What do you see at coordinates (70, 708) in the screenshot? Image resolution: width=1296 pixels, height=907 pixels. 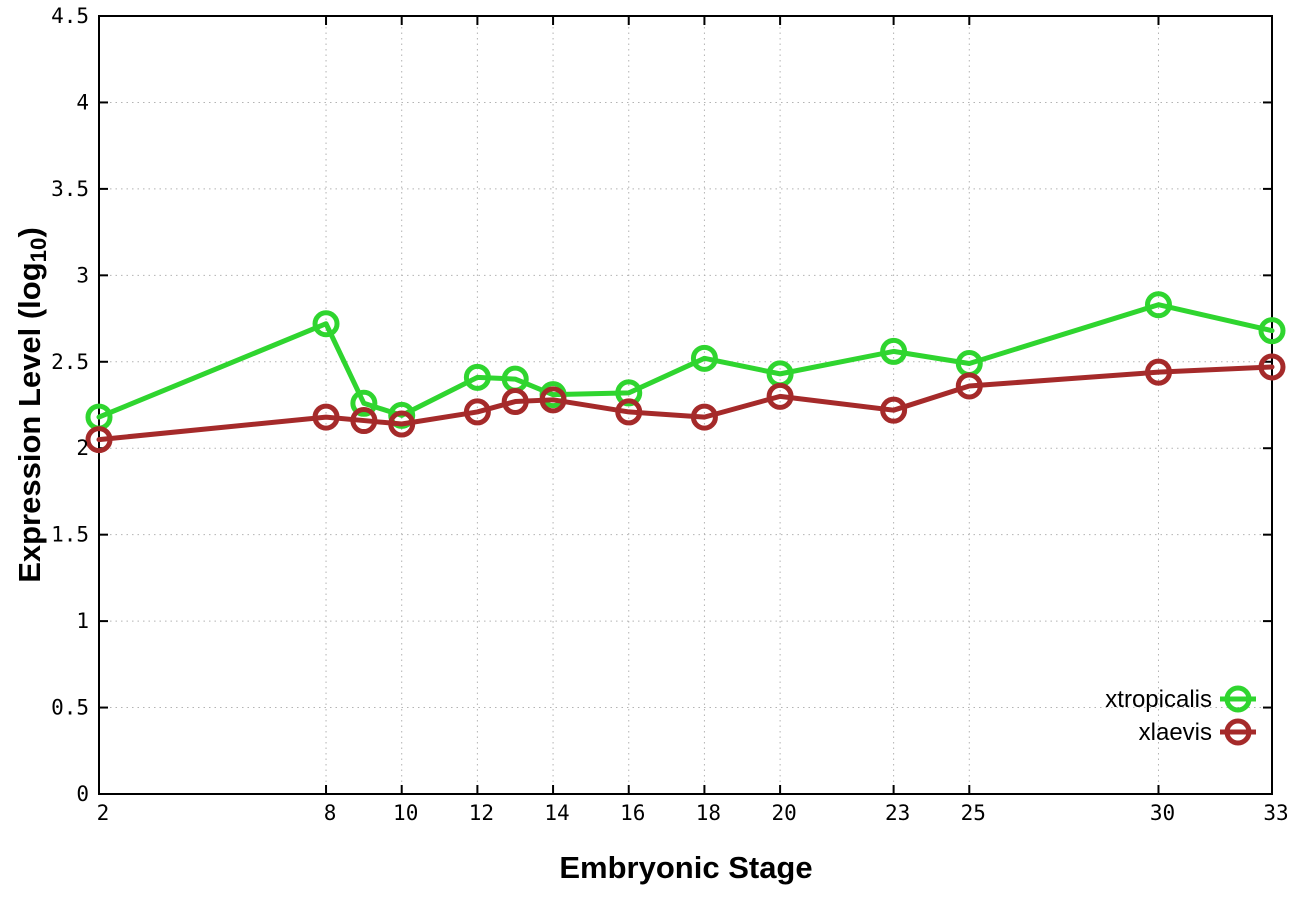 I see `y-tick-label: 0.5` at bounding box center [70, 708].